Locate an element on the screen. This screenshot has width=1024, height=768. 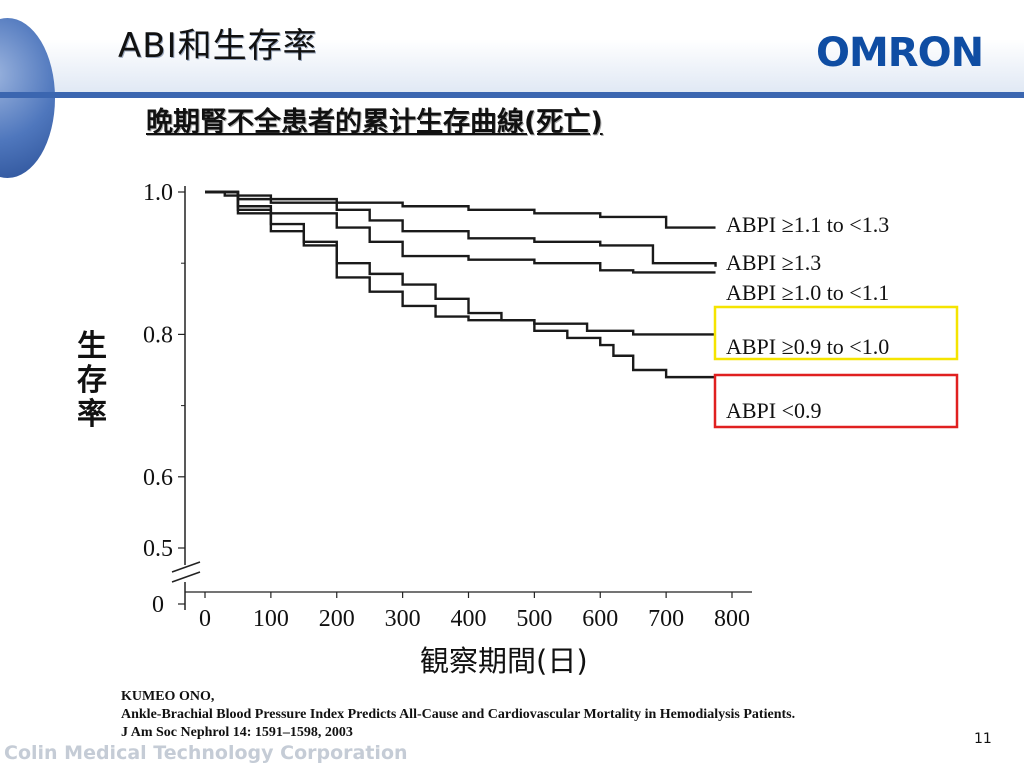
y-tick-label: 0 is located at coordinates (158, 605).